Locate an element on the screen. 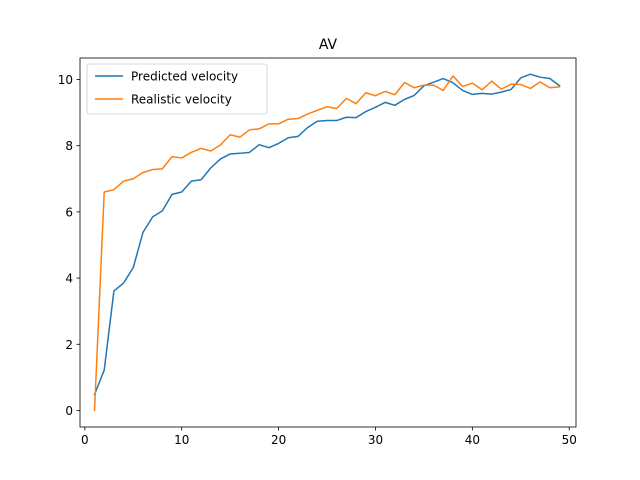 This screenshot has width=640, height=480. y-tick-label: 6 is located at coordinates (69, 212).